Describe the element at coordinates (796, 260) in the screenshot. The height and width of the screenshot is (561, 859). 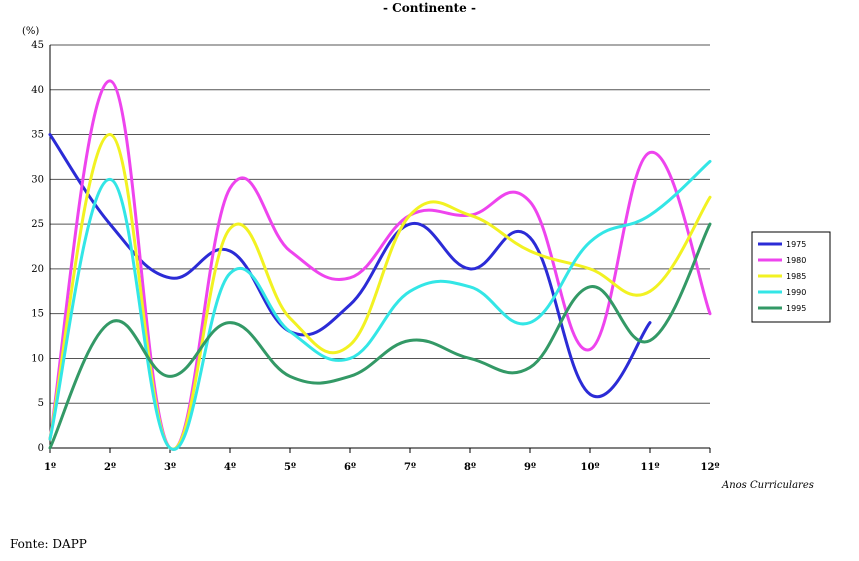
I see `legend-label: 1980` at that location.